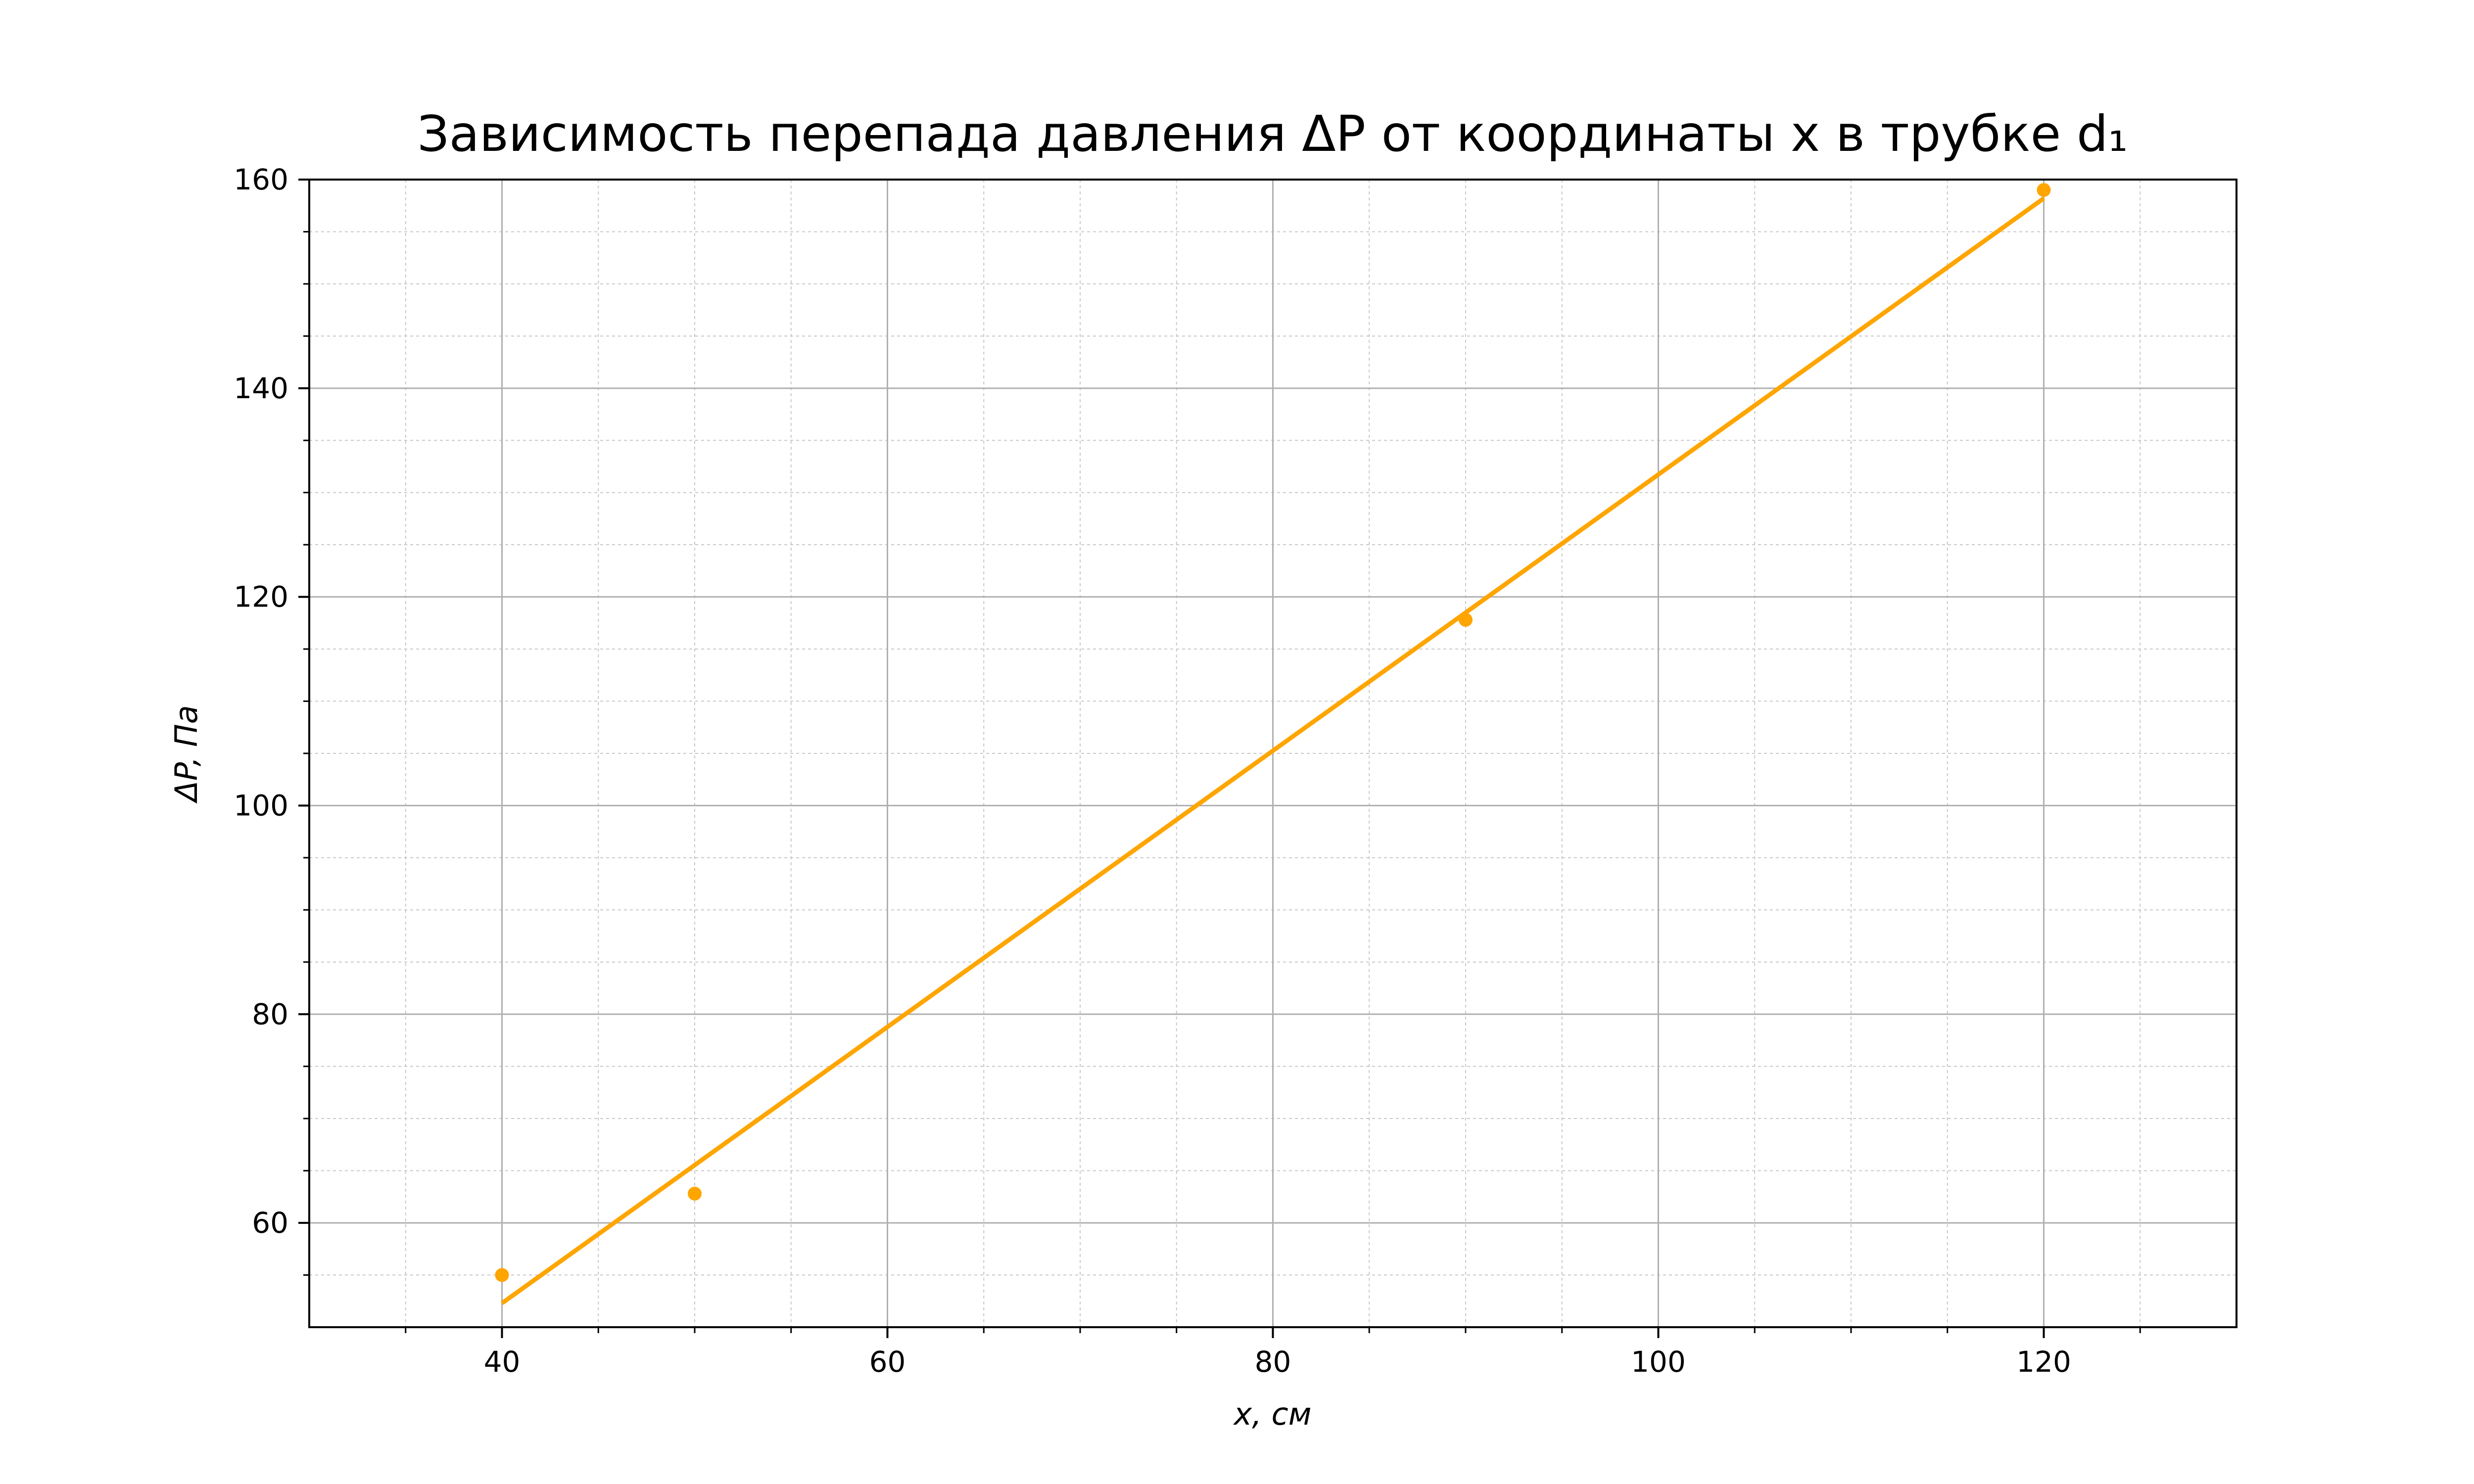 This screenshot has height=1484, width=2474. I want to click on x-axis-label: x, см, so click(1273, 1414).